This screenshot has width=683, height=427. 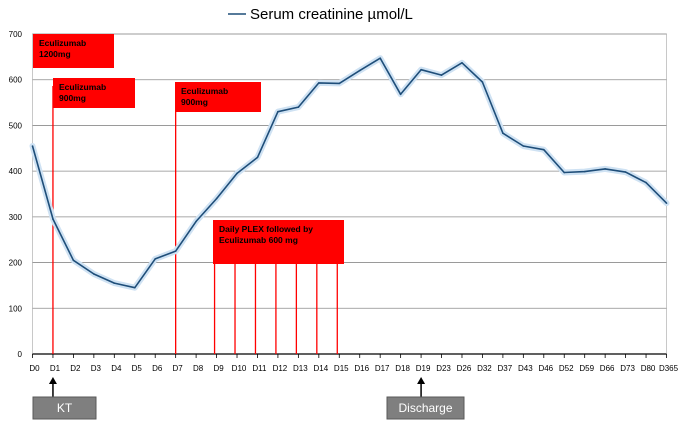 What do you see at coordinates (96, 368) in the screenshot?
I see `x-tick-label: D3` at bounding box center [96, 368].